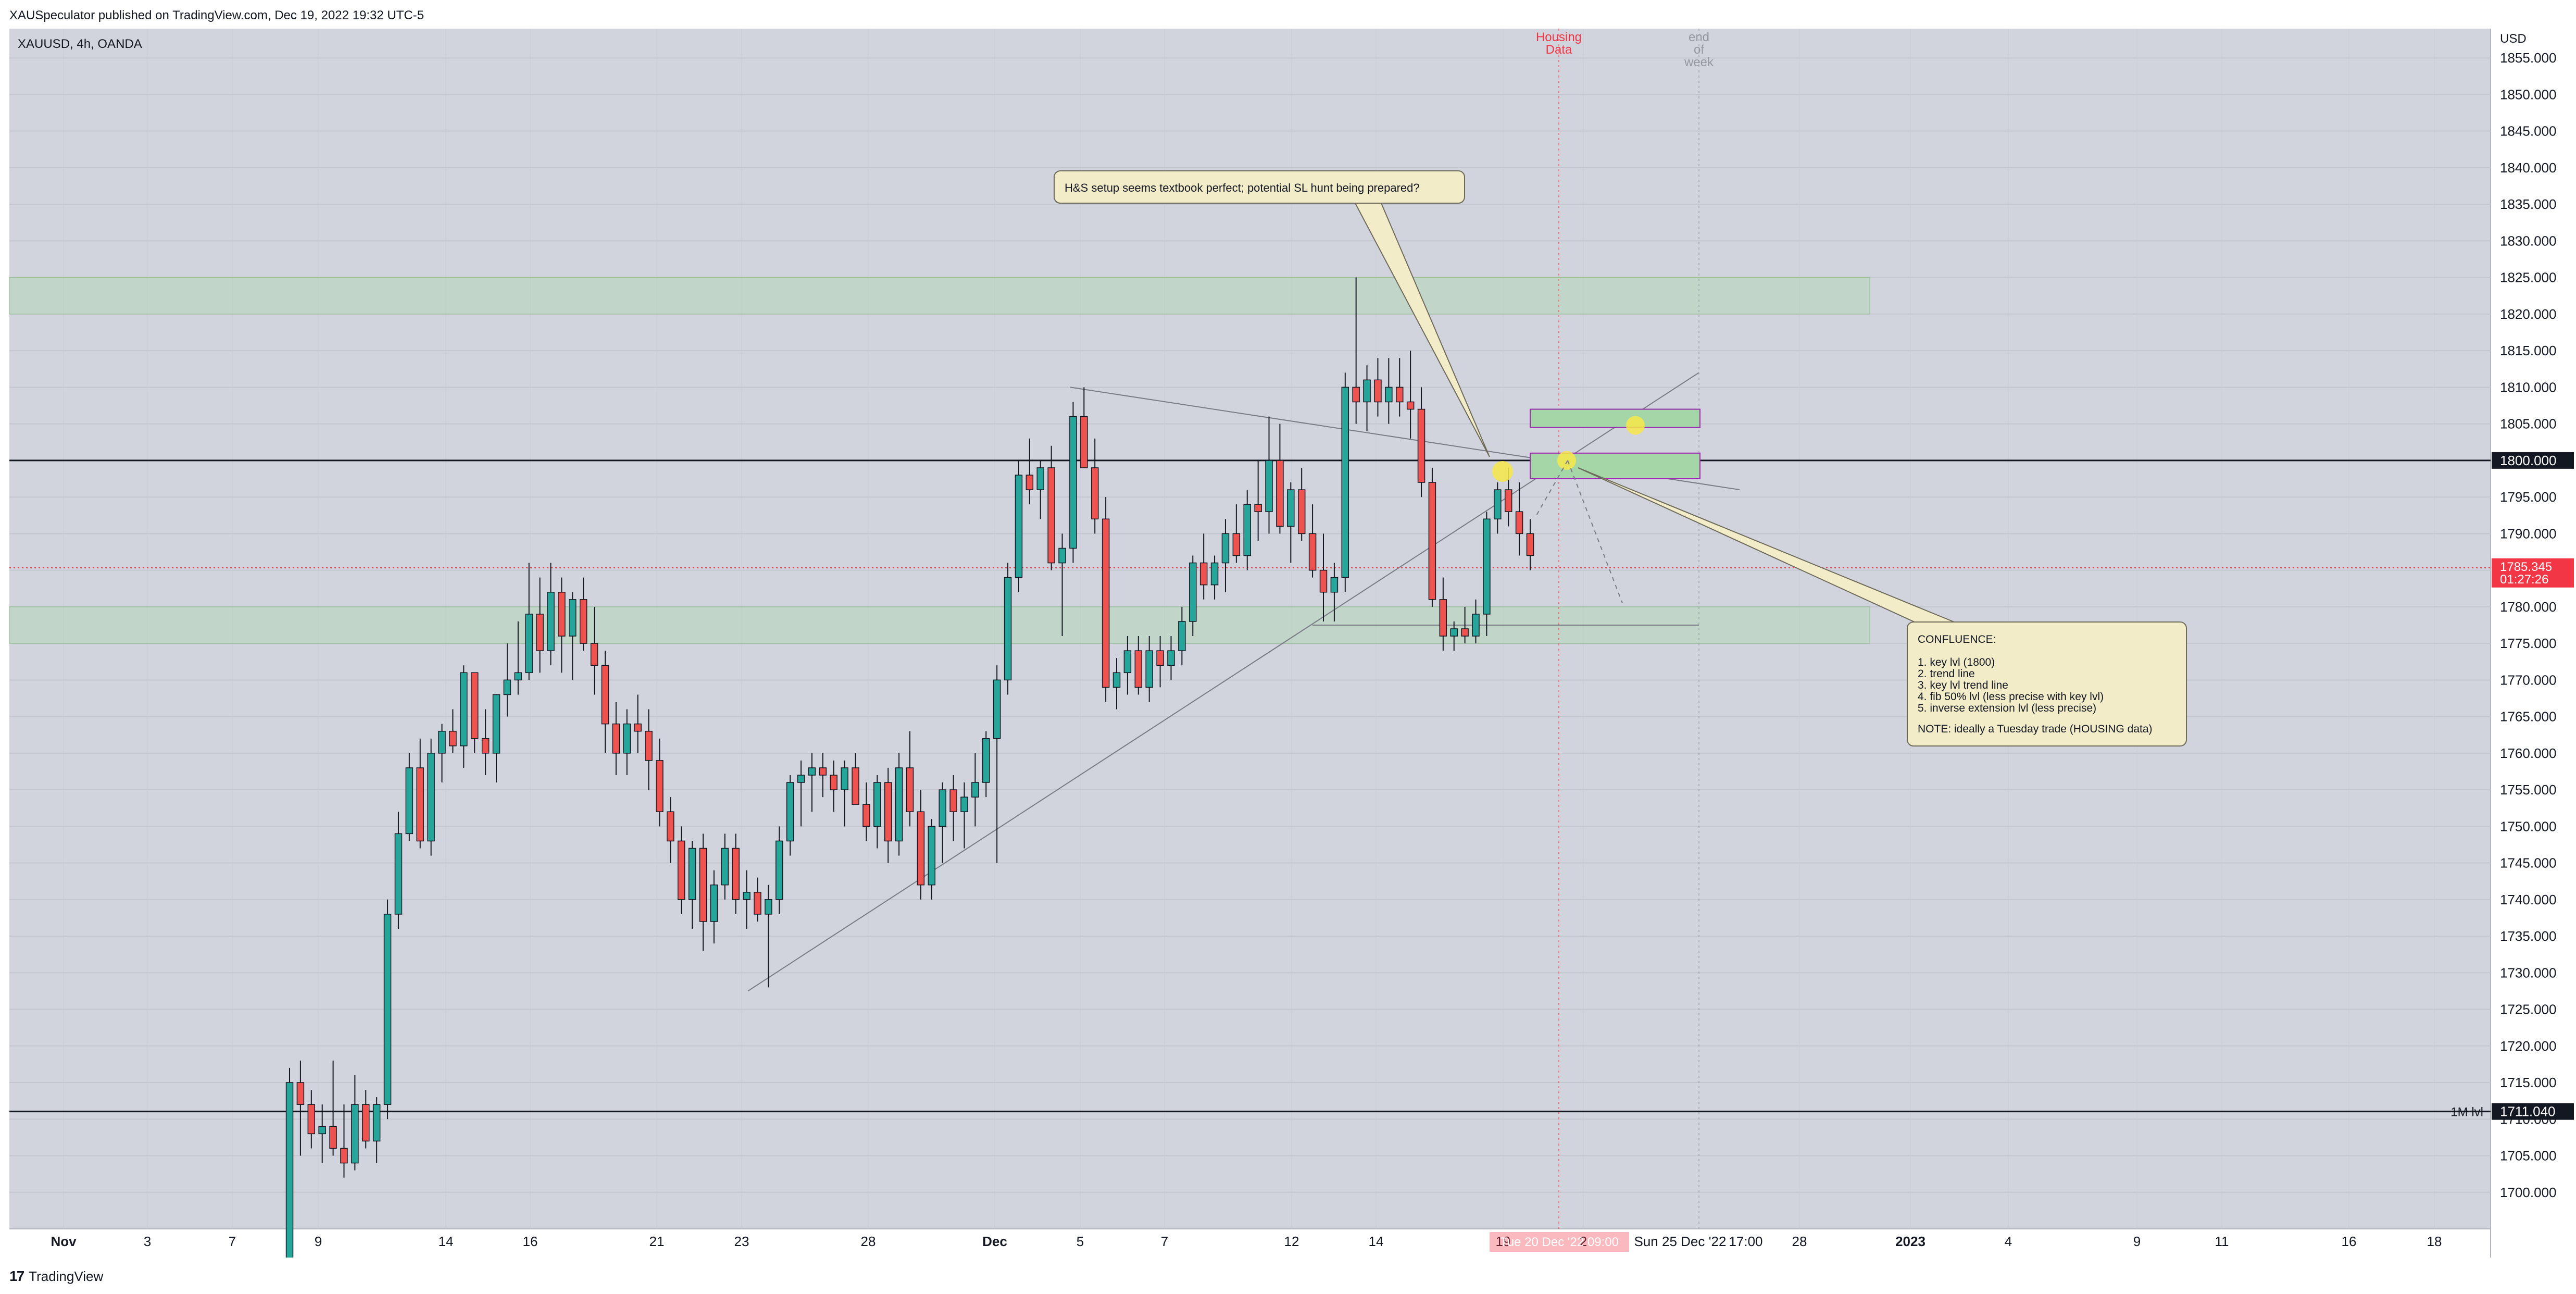 This screenshot has width=2576, height=1294. What do you see at coordinates (1615, 418) in the screenshot?
I see `target-box-upper` at bounding box center [1615, 418].